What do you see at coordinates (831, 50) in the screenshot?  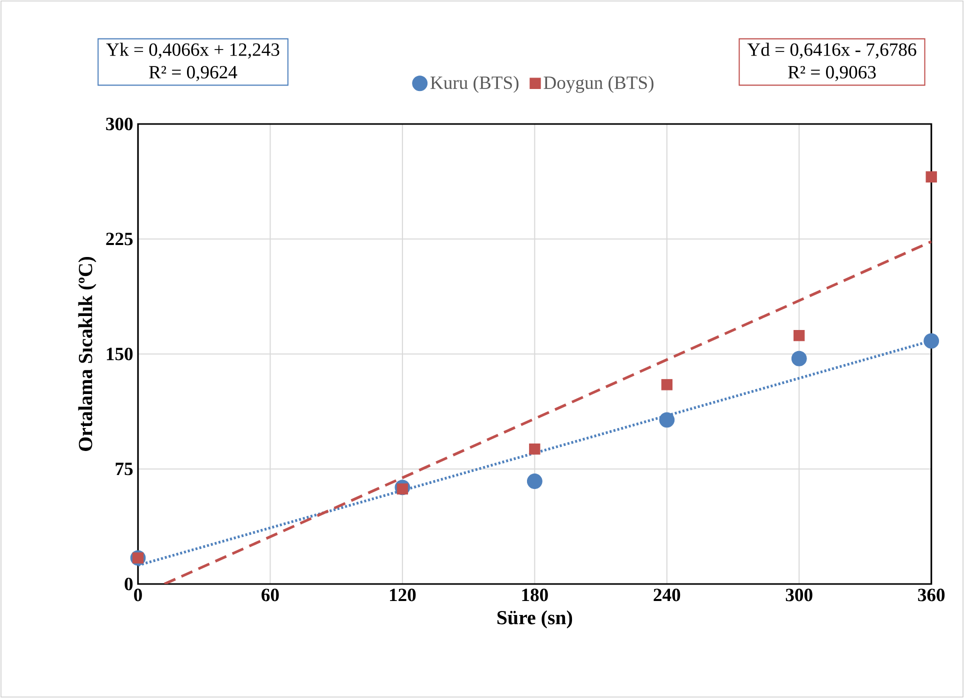 I see `text: Yd = 0,6416x - 7,6786` at bounding box center [831, 50].